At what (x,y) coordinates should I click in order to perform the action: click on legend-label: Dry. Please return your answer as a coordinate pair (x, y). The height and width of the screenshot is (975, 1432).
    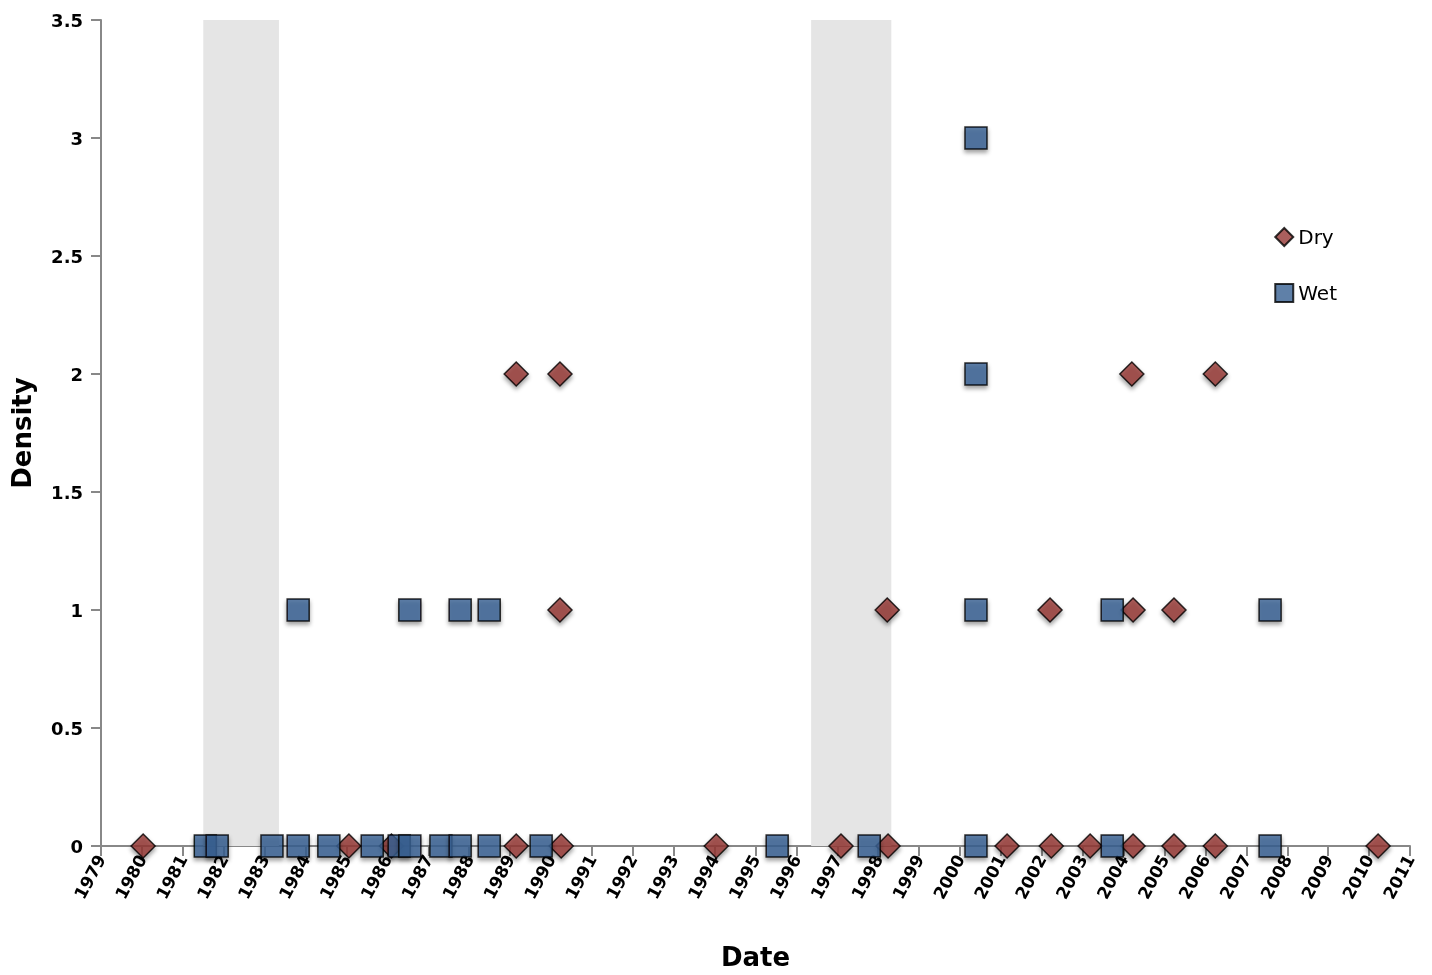
    Looking at the image, I should click on (1316, 237).